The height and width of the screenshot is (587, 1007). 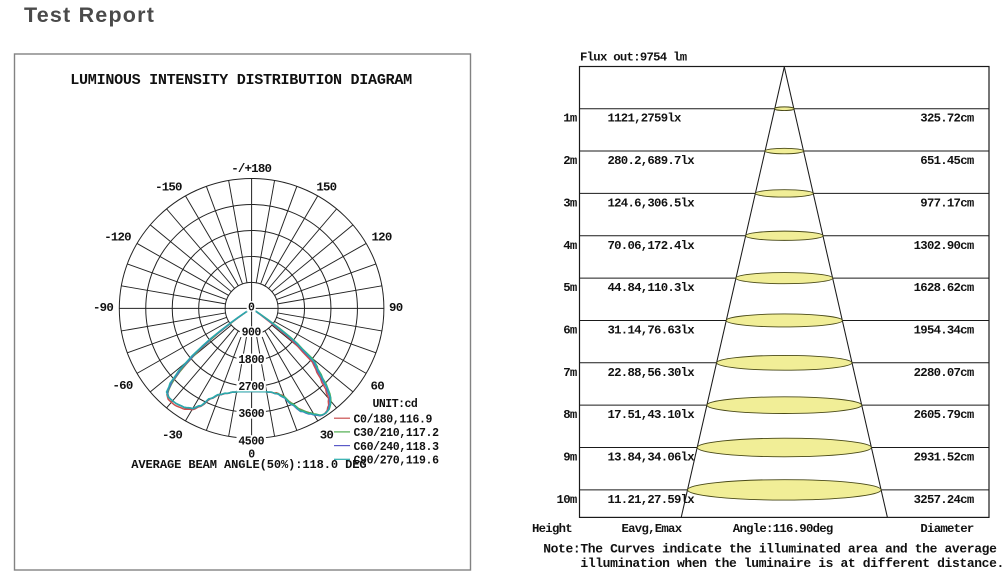 I want to click on svg-text: 11.21,27.59lx, so click(x=652, y=500).